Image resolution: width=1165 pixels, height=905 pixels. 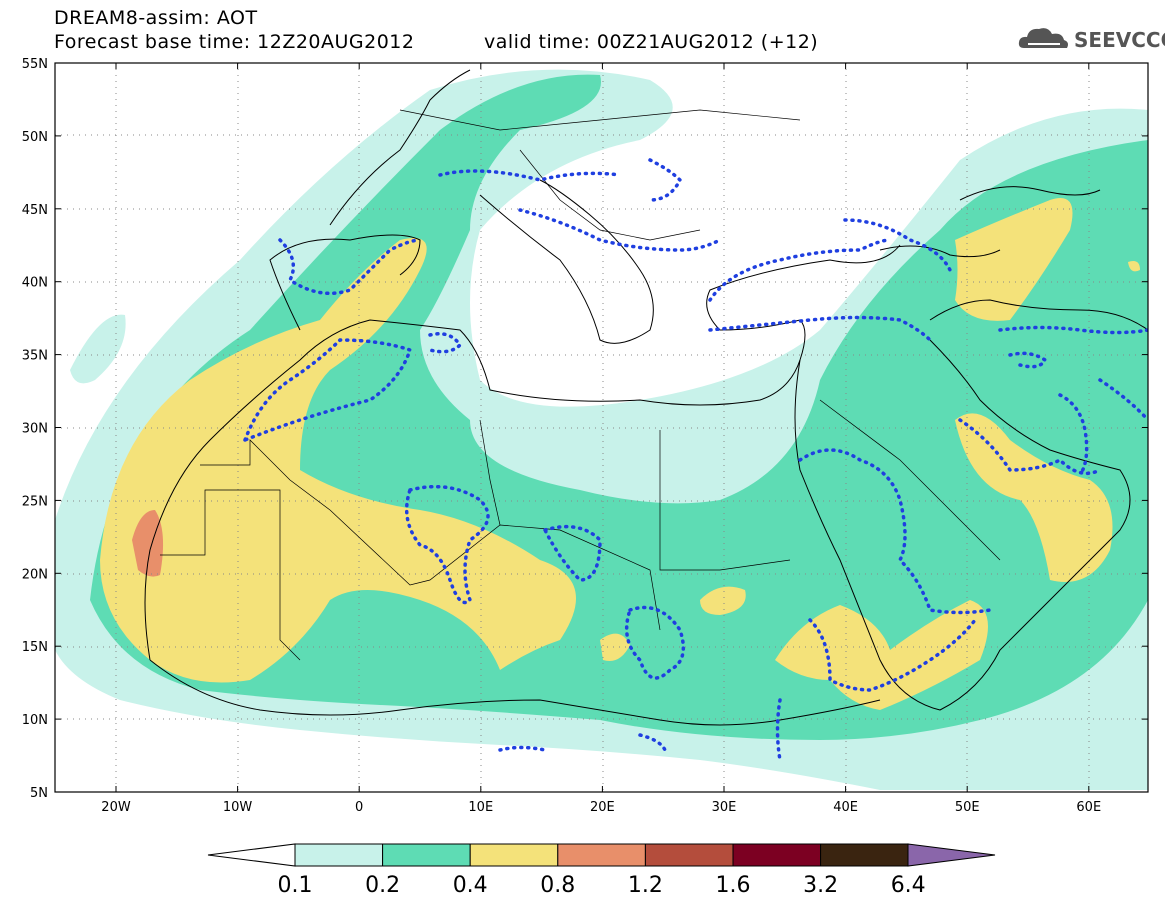 I want to click on lat-label: 30N, so click(x=35, y=429).